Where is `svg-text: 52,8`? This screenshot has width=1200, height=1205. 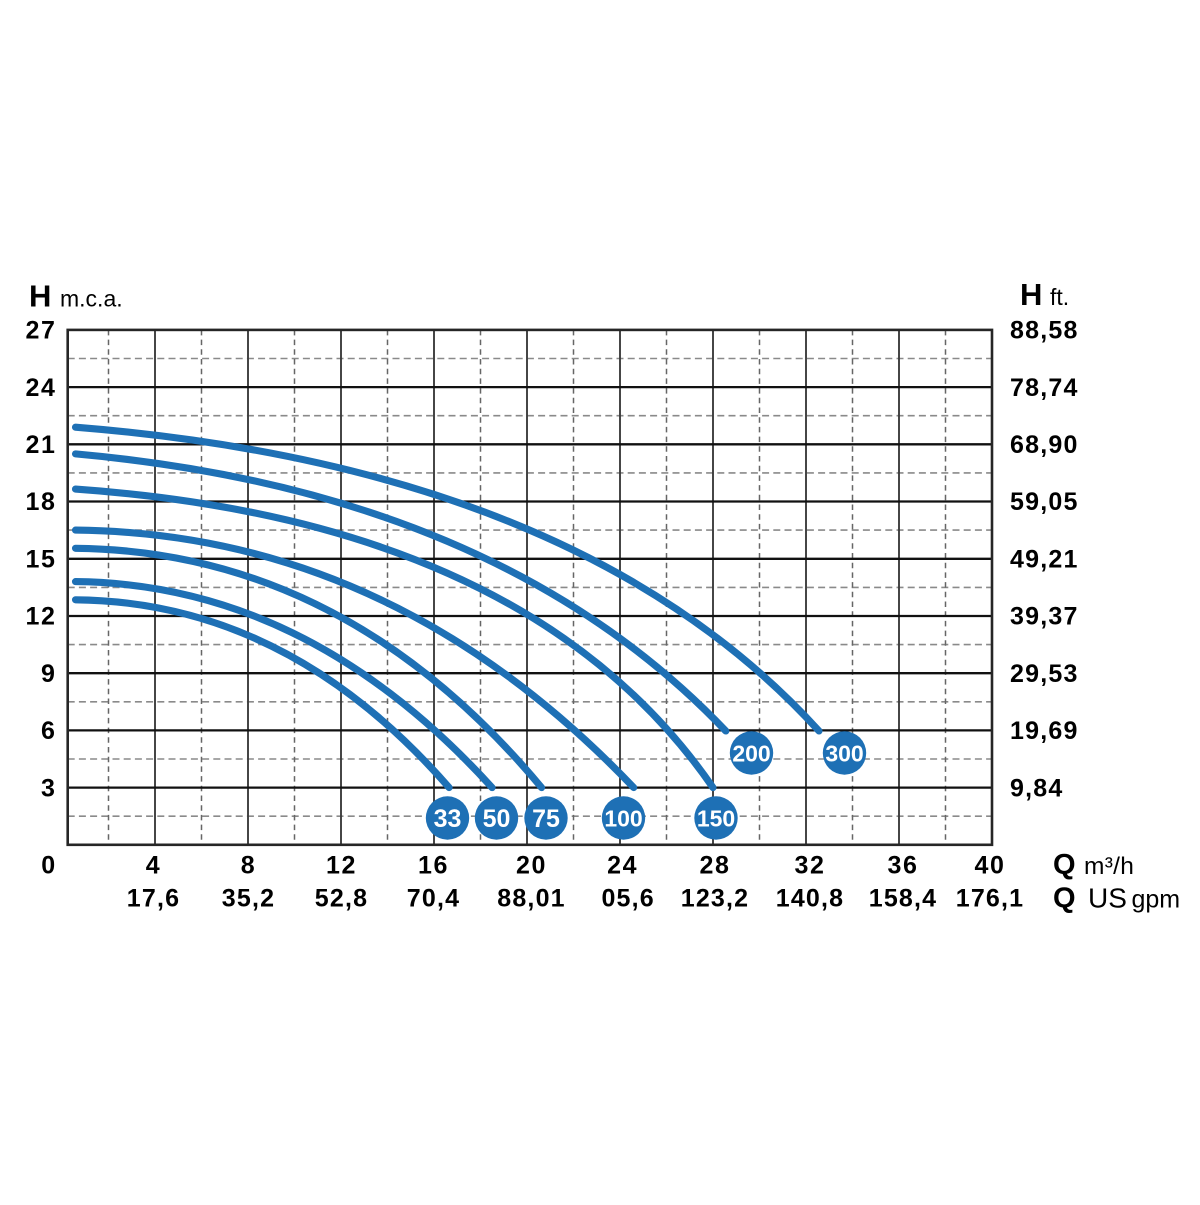
svg-text: 52,8 is located at coordinates (341, 899).